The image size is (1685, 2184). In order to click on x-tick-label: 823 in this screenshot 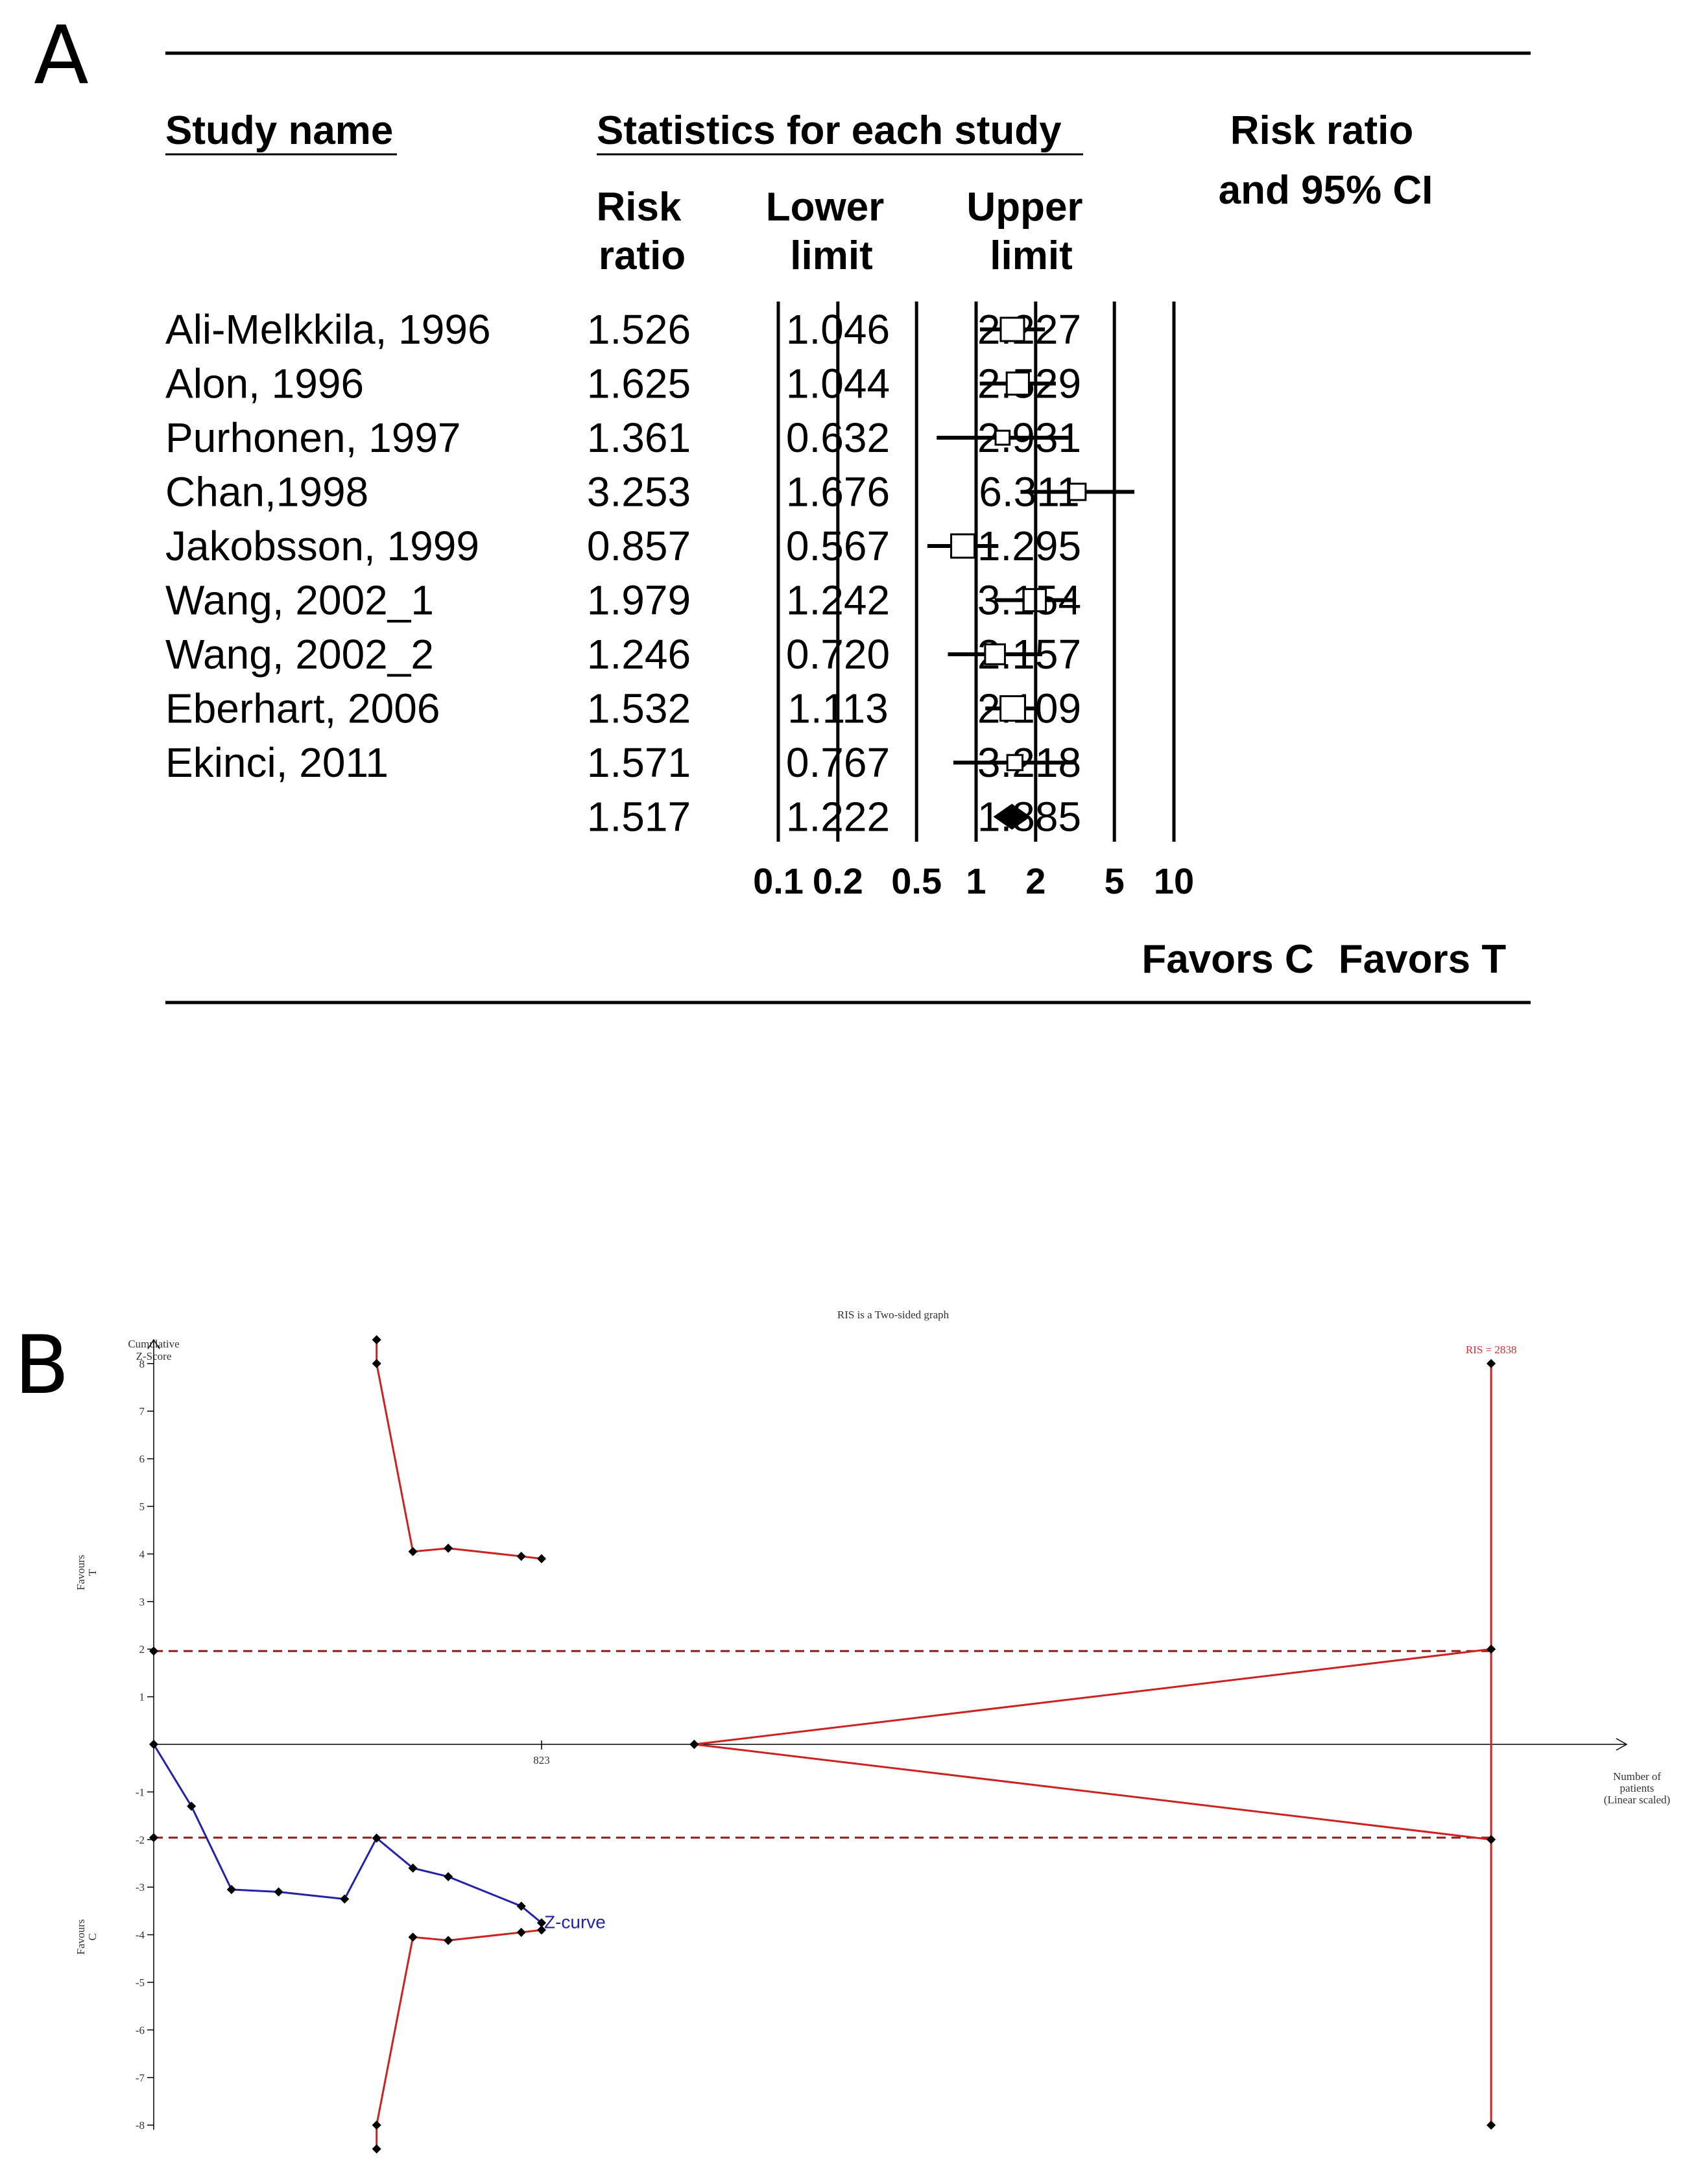, I will do `click(541, 1760)`.